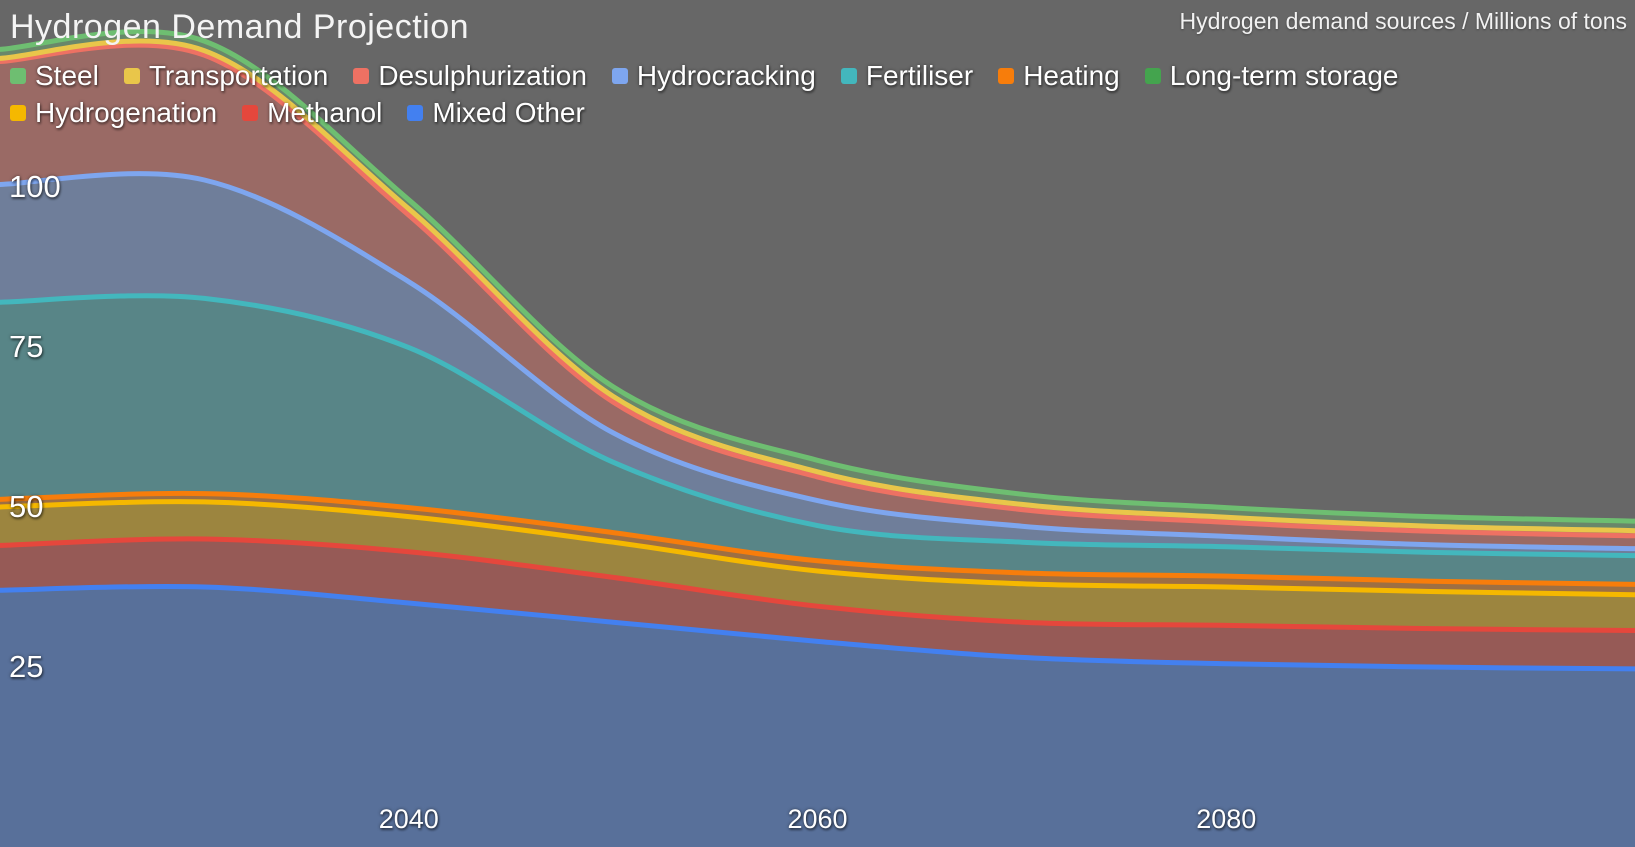 The height and width of the screenshot is (847, 1635). Describe the element at coordinates (1071, 75) in the screenshot. I see `legend-label: Heating` at that location.